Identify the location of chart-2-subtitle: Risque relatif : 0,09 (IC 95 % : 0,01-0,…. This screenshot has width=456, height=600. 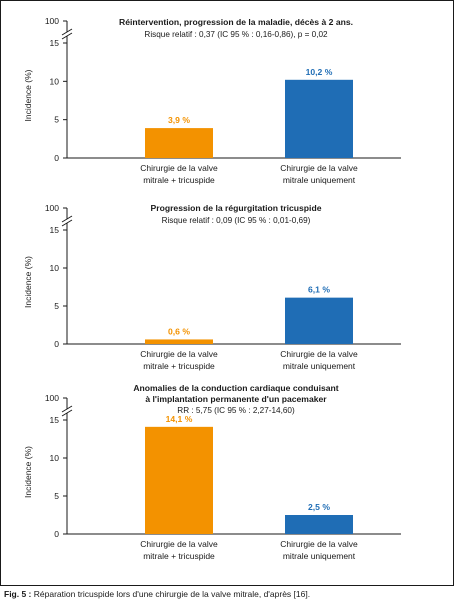
(236, 220).